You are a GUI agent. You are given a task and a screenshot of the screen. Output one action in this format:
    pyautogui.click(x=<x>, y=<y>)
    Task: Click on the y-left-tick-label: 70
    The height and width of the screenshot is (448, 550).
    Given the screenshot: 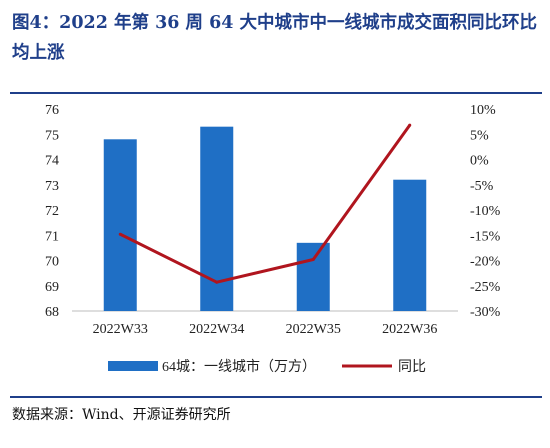 What is the action you would take?
    pyautogui.click(x=52, y=262)
    